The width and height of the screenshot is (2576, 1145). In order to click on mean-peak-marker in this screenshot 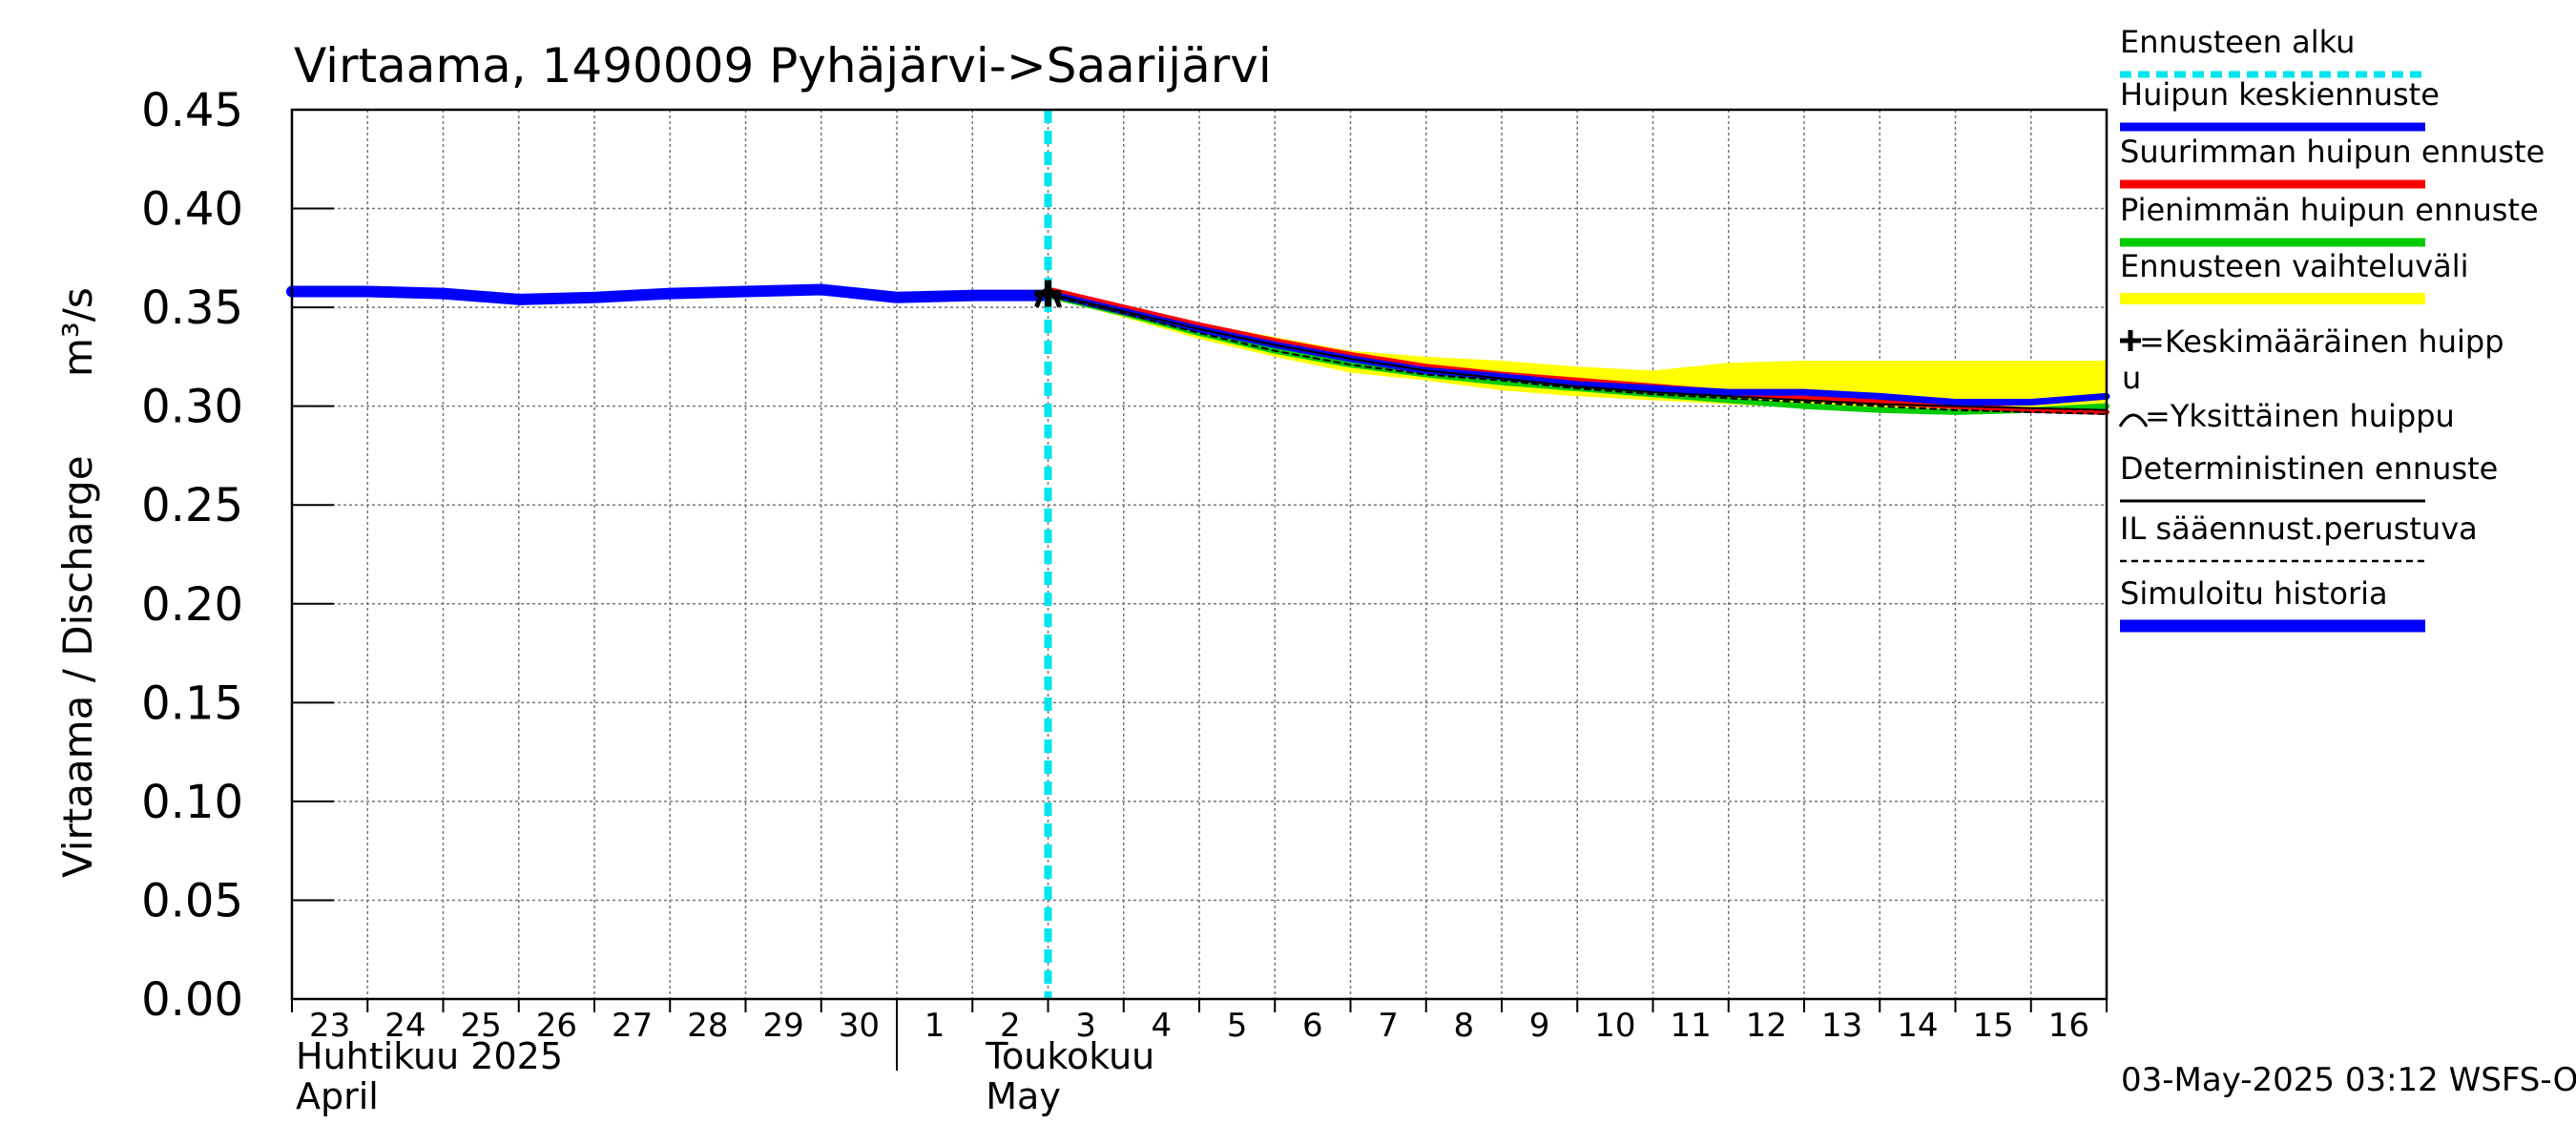, I will do `click(1048, 294)`.